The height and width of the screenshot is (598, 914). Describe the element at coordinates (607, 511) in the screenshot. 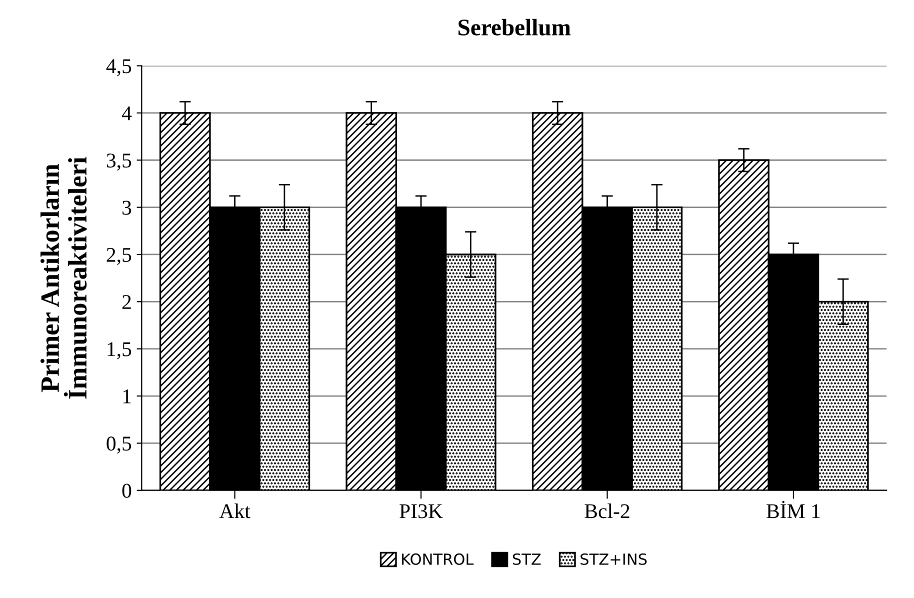

I see `x-tick-label: Bcl-2` at that location.